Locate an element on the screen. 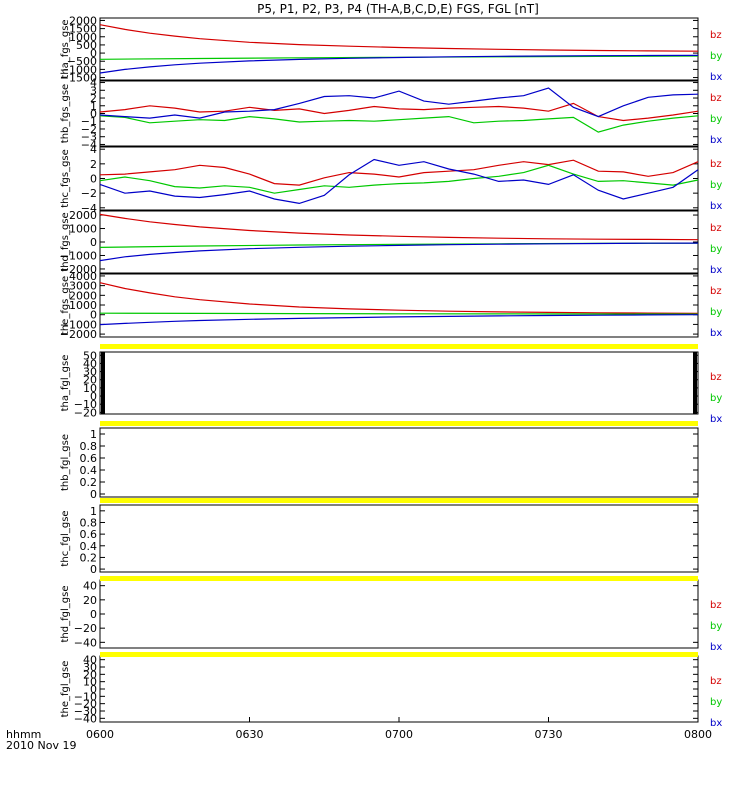 This screenshot has width=750, height=800. date-label: 2010 Nov 19 is located at coordinates (41, 745).